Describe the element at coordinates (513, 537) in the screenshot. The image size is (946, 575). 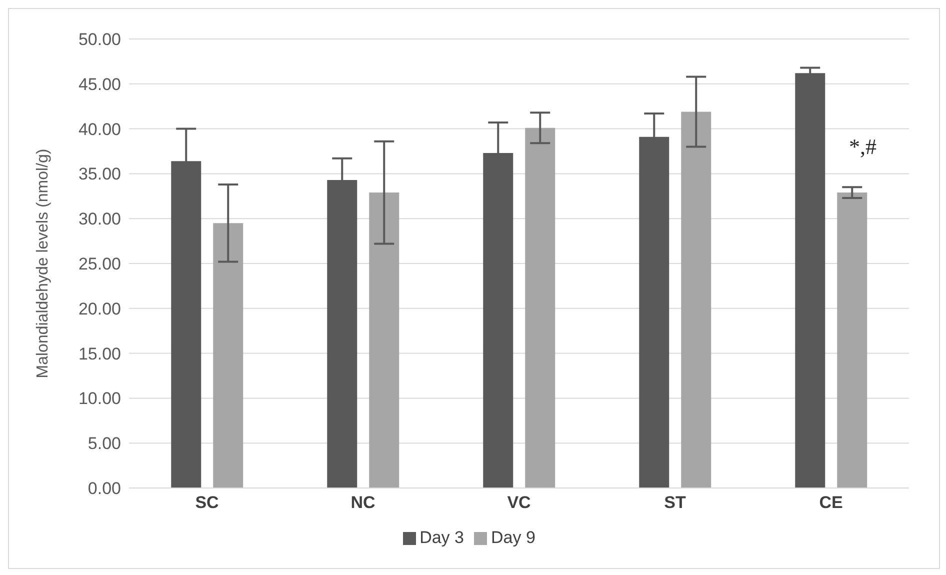
I see `legend-label: Day 9` at that location.